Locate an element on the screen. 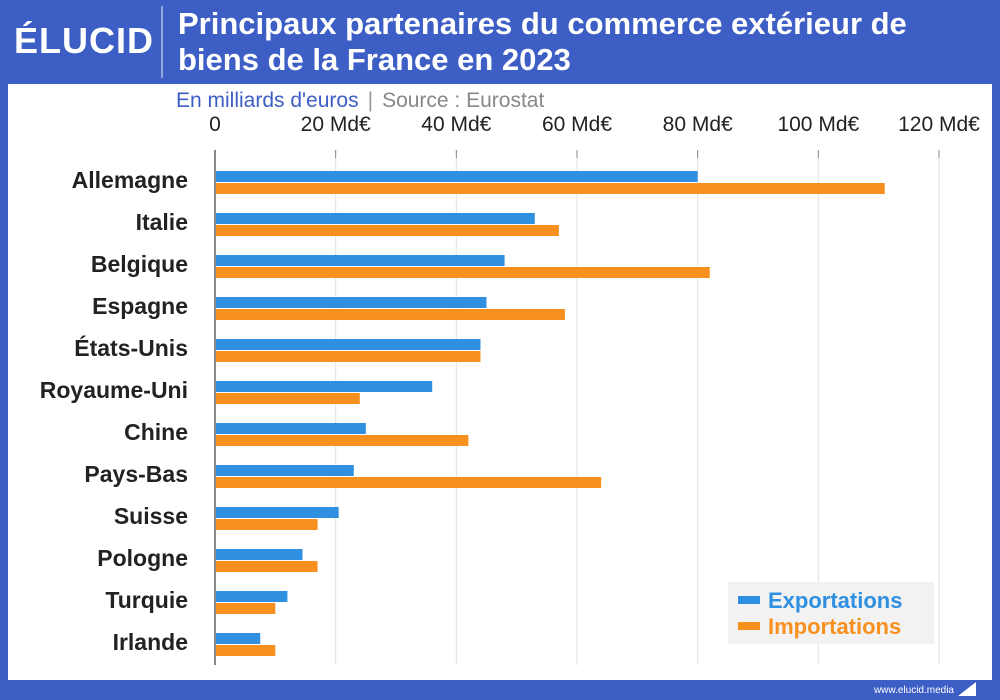 This screenshot has height=700, width=1000. category-label: Chine is located at coordinates (156, 432).